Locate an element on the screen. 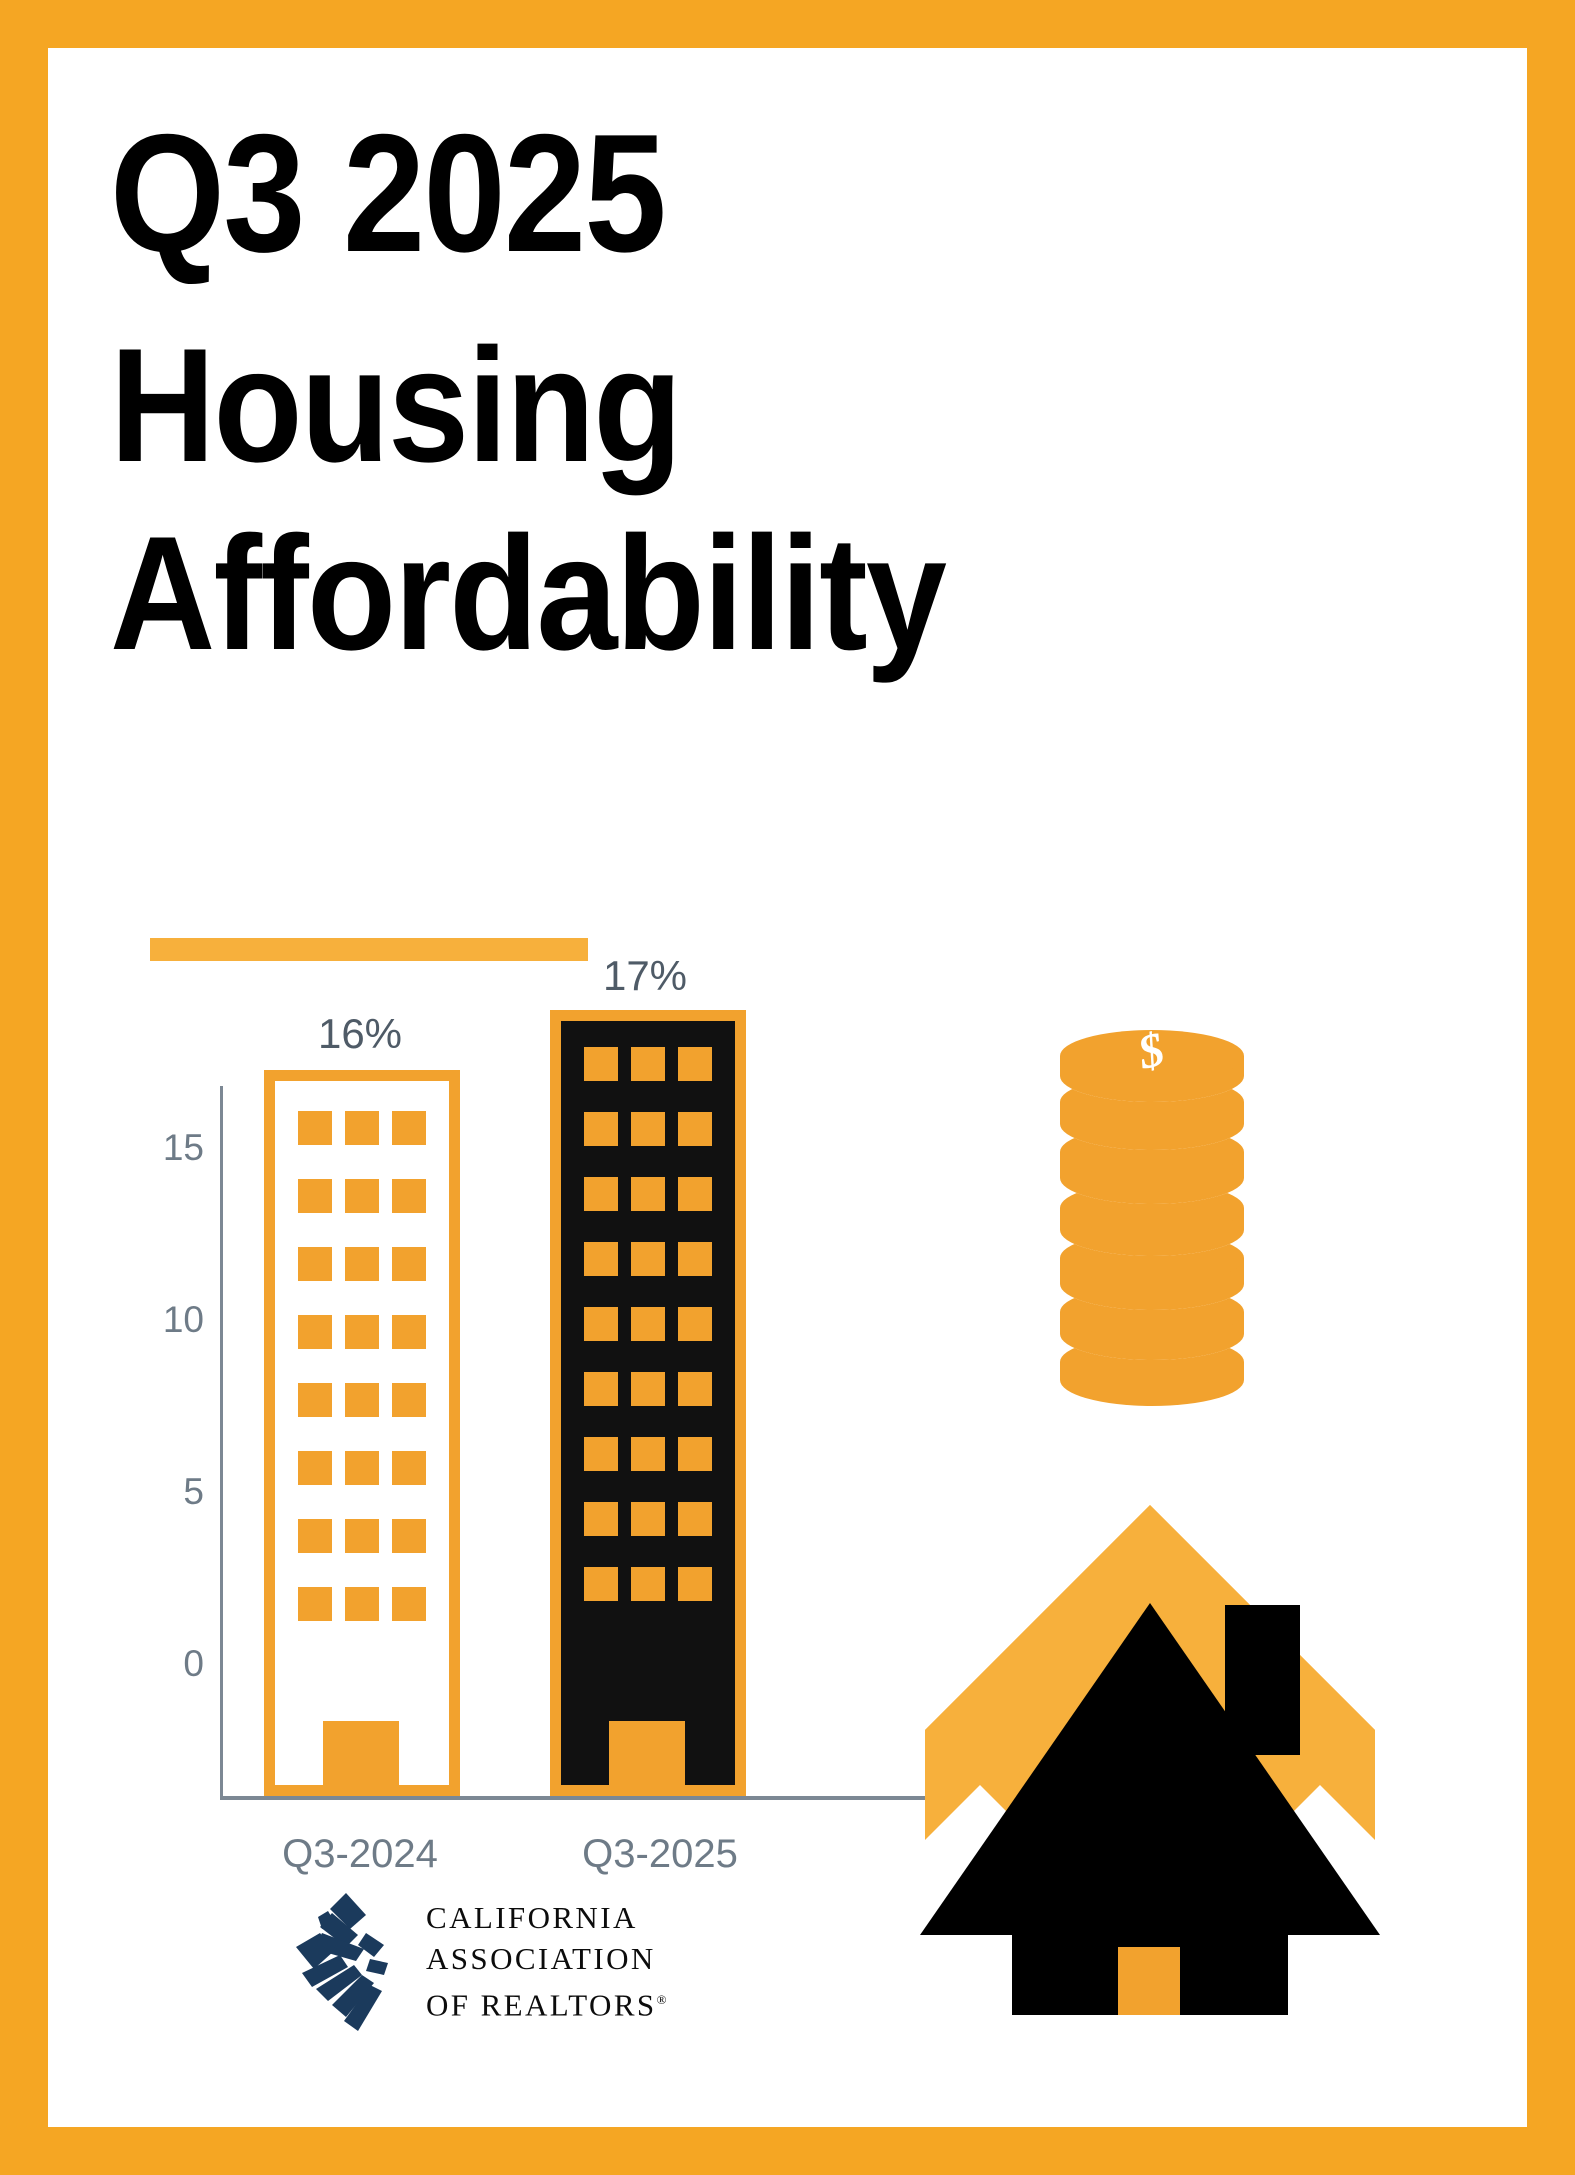 The image size is (1575, 2175). car-fan-emblem-icon is located at coordinates (342, 1962).